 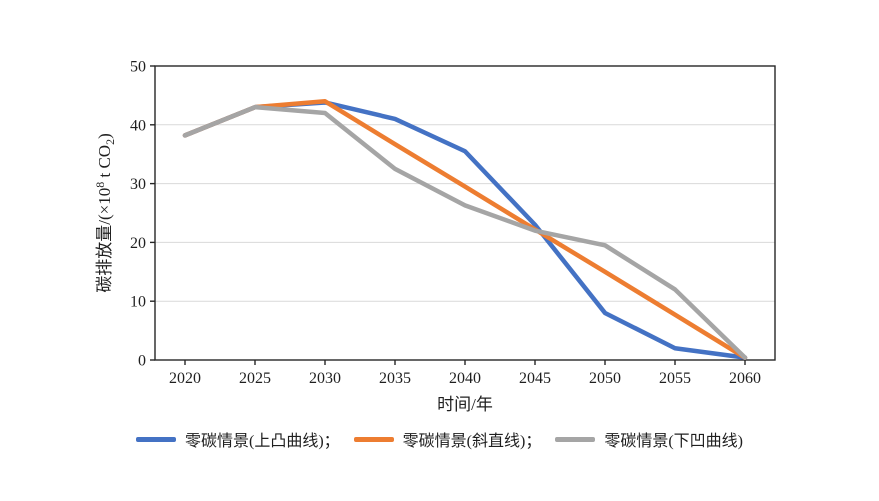 I want to click on x-tick-label: 2025, so click(x=255, y=378).